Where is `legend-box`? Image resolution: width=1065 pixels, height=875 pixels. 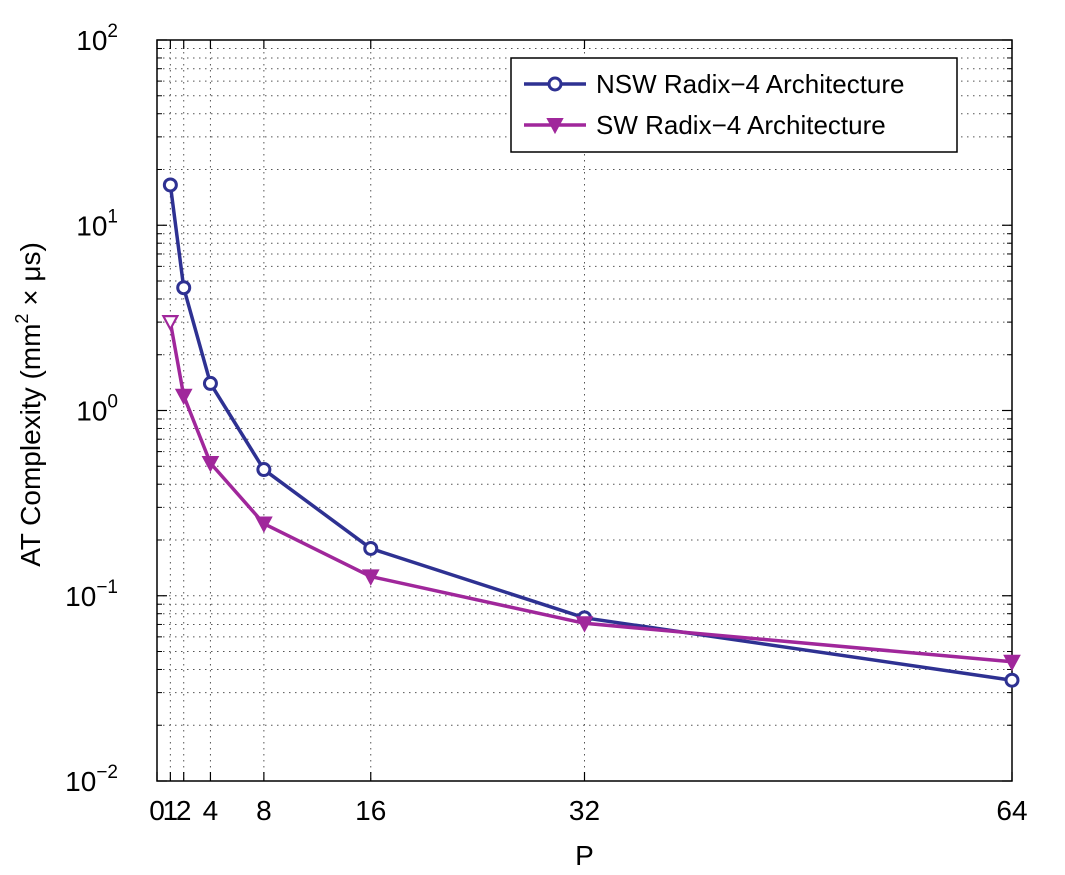
legend-box is located at coordinates (734, 105).